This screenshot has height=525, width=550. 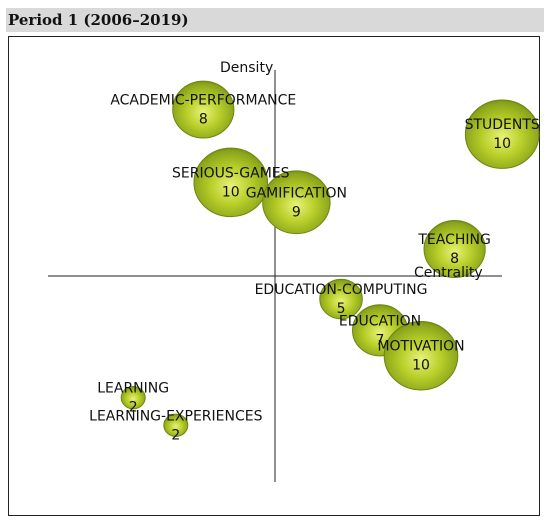 I want to click on bubble-label-learning: LEARNING, so click(x=133, y=389).